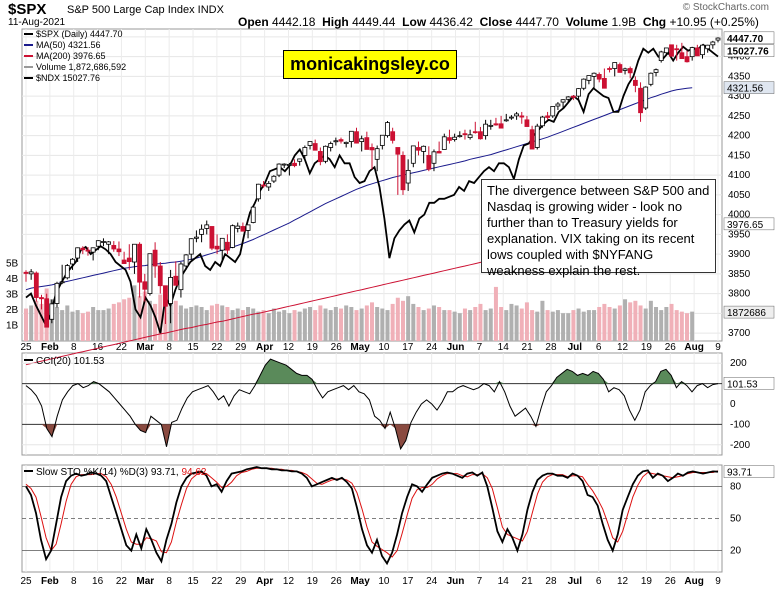 The width and height of the screenshot is (777, 589). I want to click on low-value: 4436.42, so click(451, 22).